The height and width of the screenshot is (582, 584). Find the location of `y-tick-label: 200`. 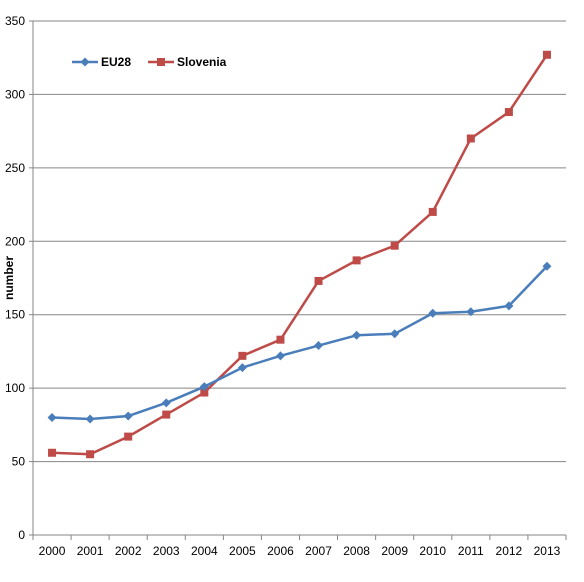

y-tick-label: 200 is located at coordinates (15, 241).